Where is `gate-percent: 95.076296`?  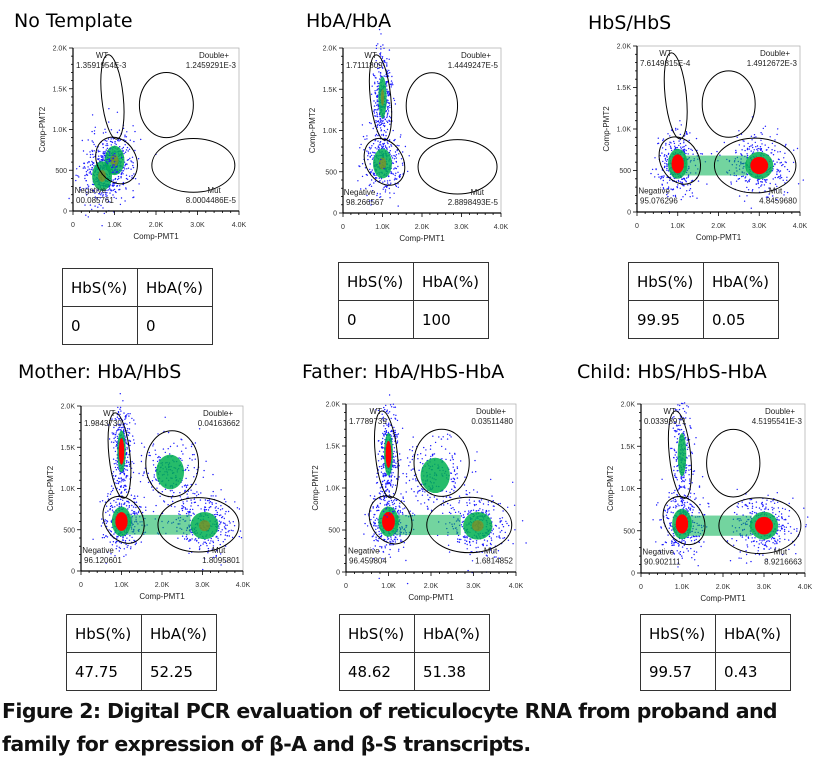
gate-percent: 95.076296 is located at coordinates (659, 201).